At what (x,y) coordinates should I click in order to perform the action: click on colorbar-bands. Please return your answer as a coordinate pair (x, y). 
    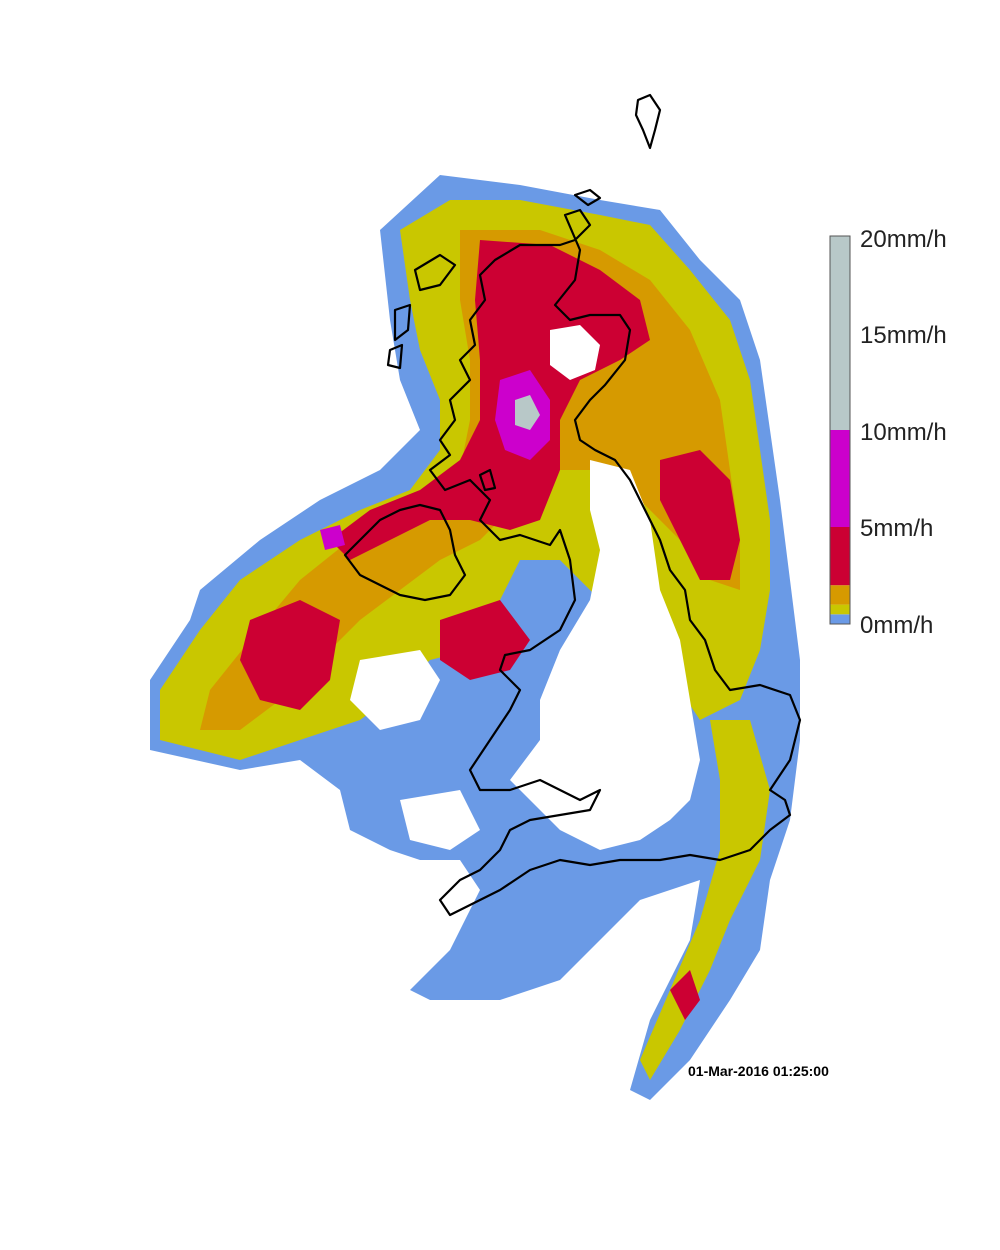
    Looking at the image, I should click on (840, 430).